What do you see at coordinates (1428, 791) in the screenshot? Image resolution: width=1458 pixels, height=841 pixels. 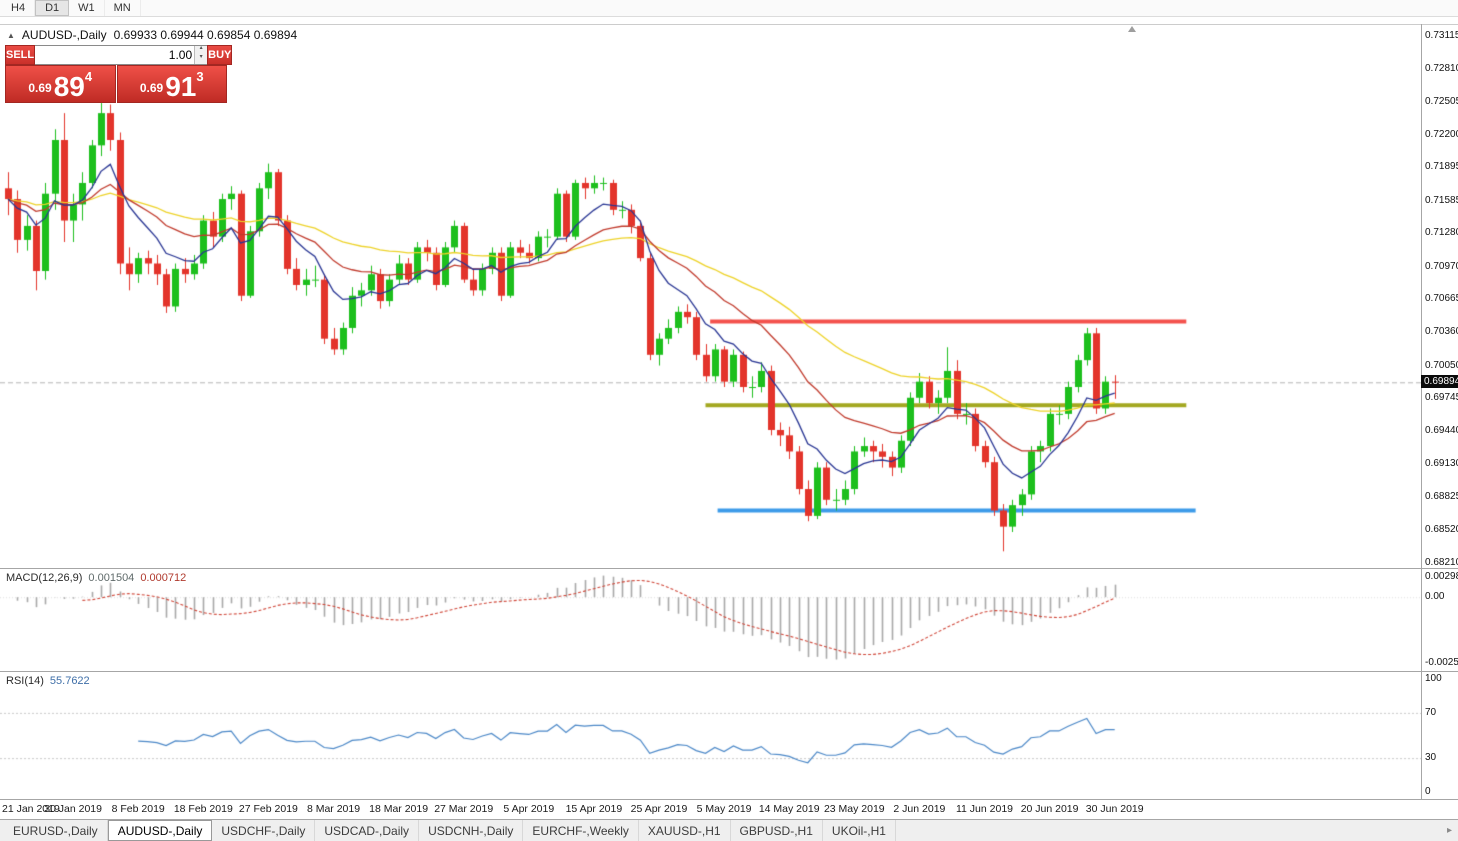 I see `rsi-tick: 0` at bounding box center [1428, 791].